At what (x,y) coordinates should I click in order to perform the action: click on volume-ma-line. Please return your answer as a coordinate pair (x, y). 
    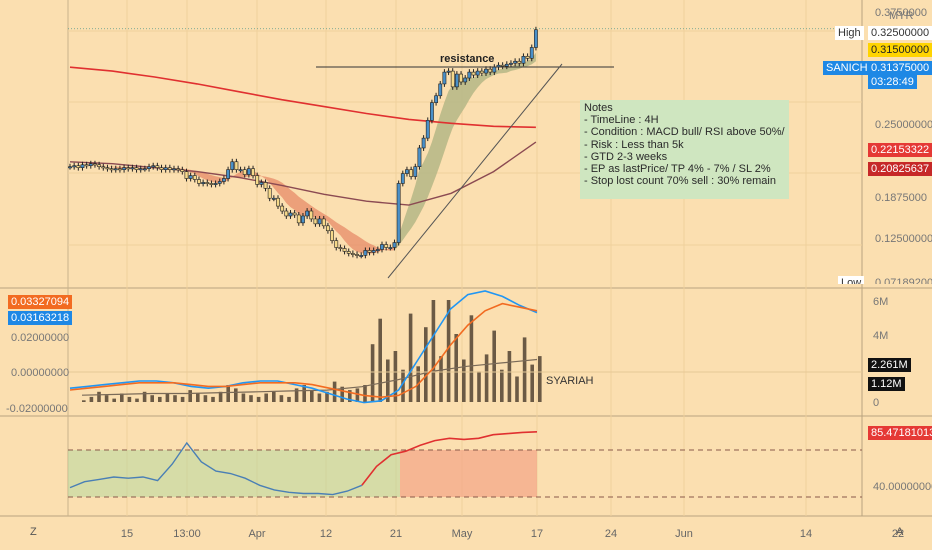
    Looking at the image, I should click on (309, 377).